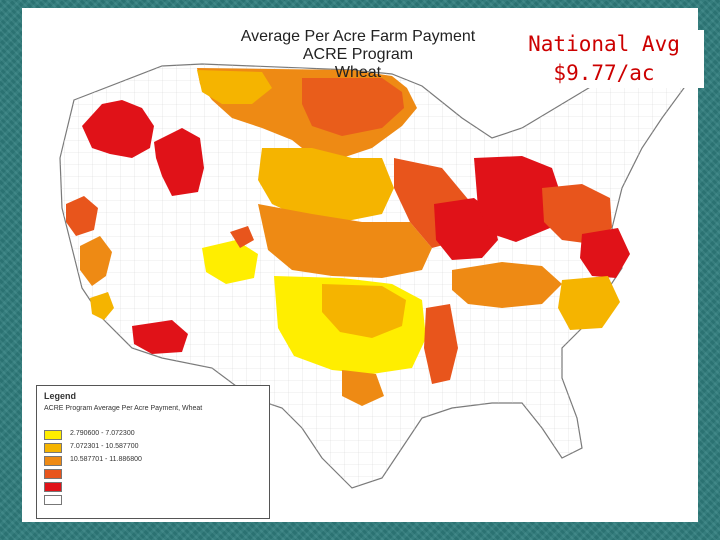  Describe the element at coordinates (577, 214) in the screenshot. I see `region-pennsylvania` at that location.